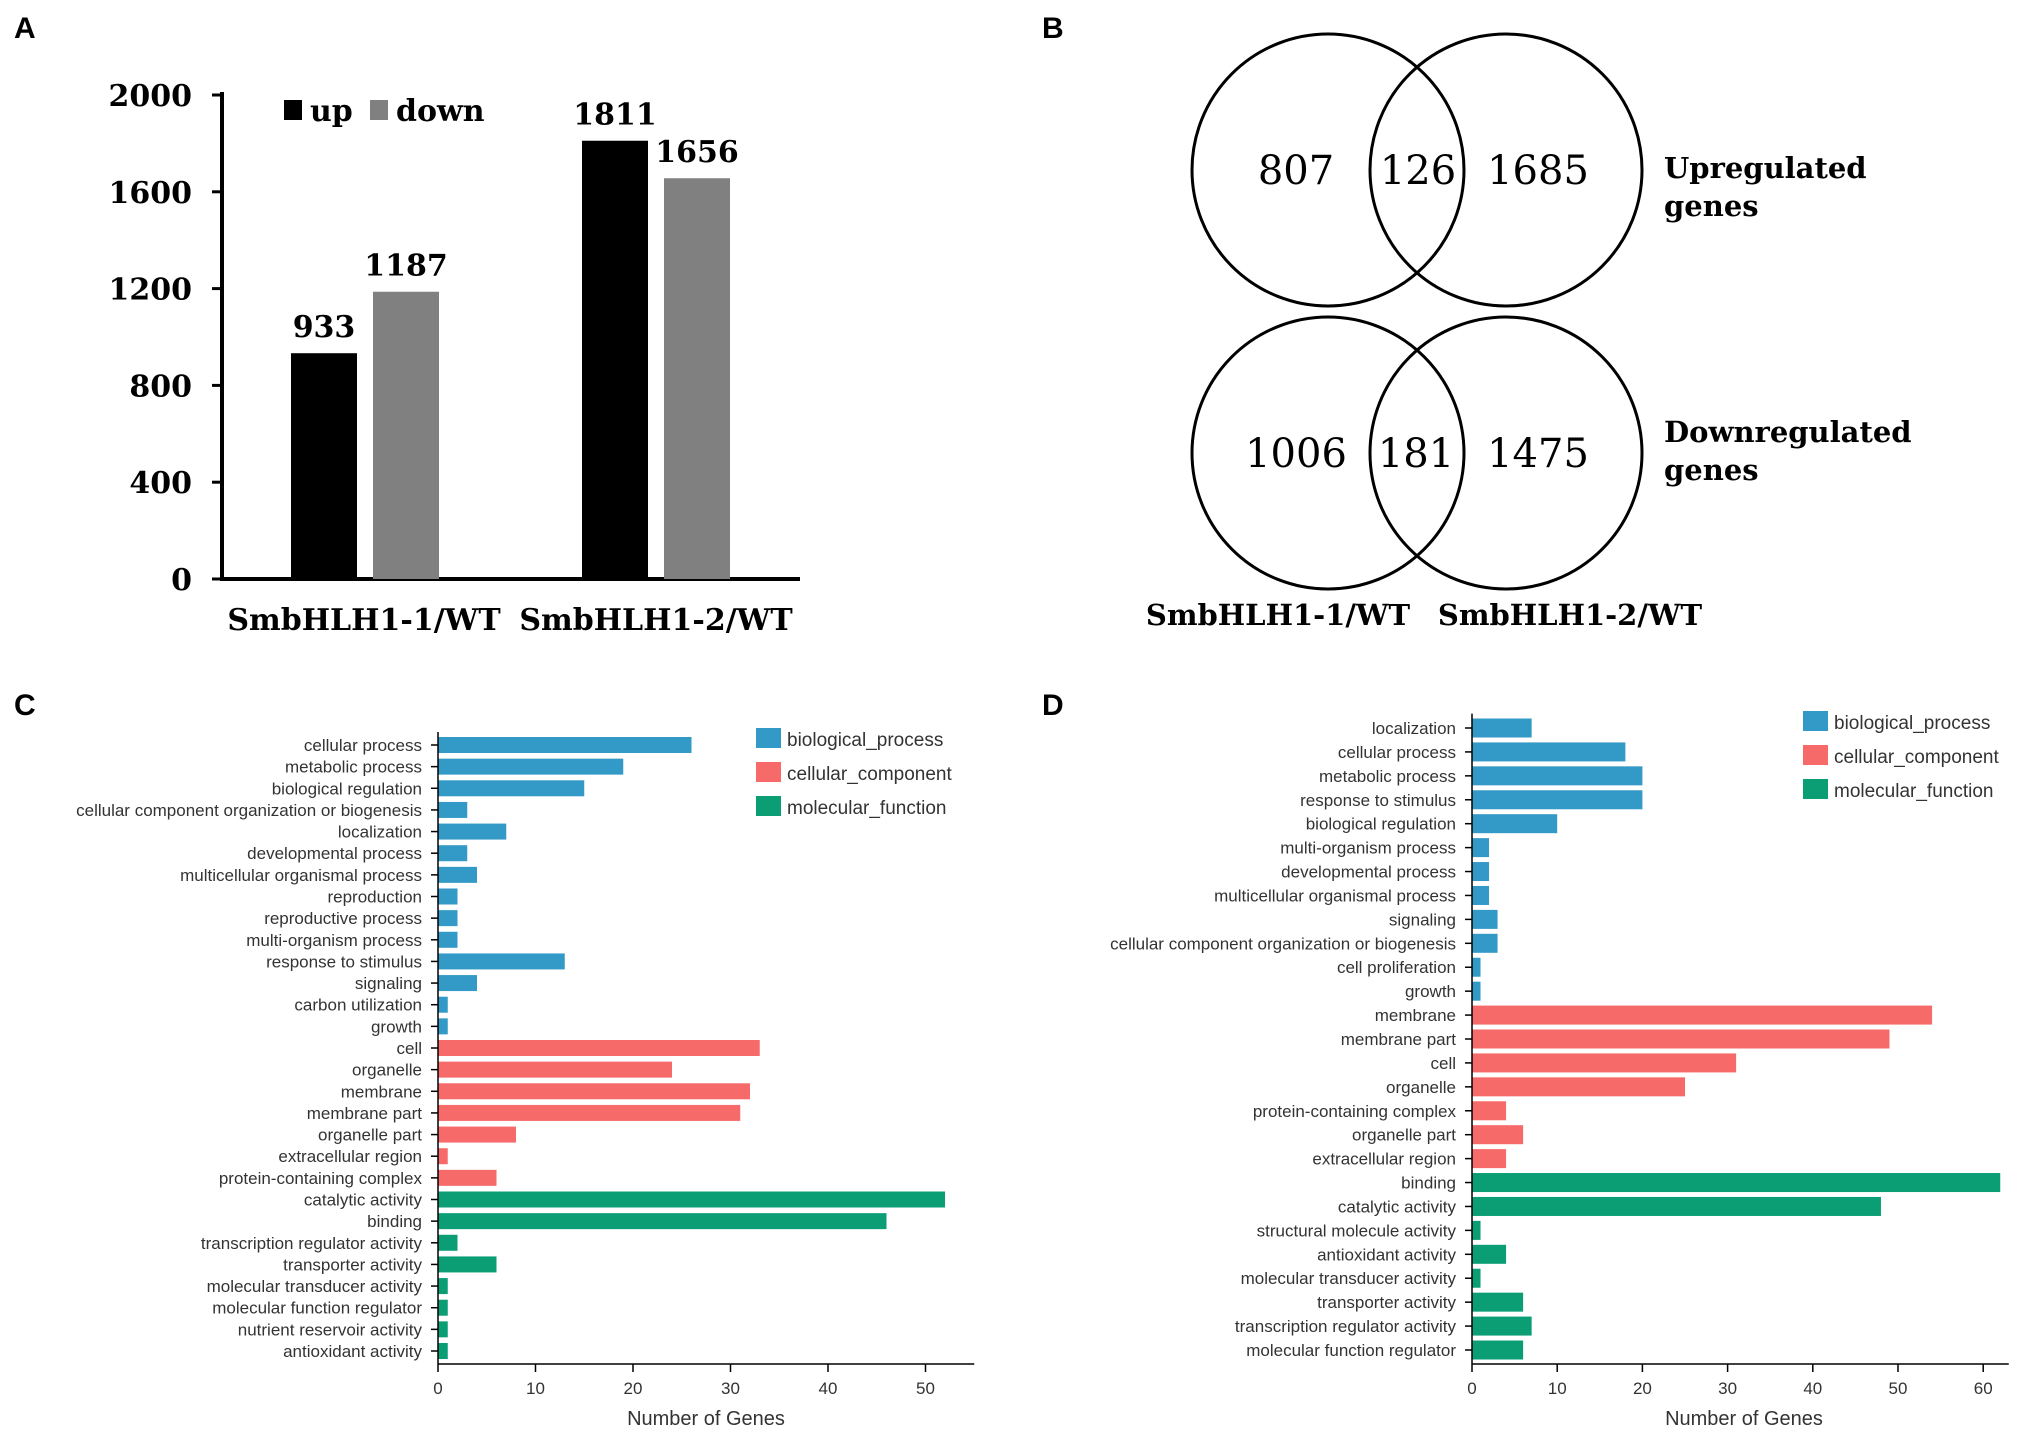 The image size is (2033, 1433). Describe the element at coordinates (330, 1329) in the screenshot. I see `category-label: nutrient reservoir activity` at that location.